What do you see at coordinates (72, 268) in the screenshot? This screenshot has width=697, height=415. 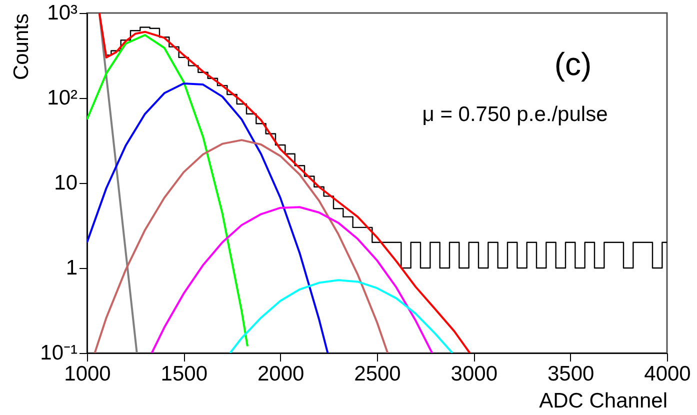 I see `y-tick-label: 1` at bounding box center [72, 268].